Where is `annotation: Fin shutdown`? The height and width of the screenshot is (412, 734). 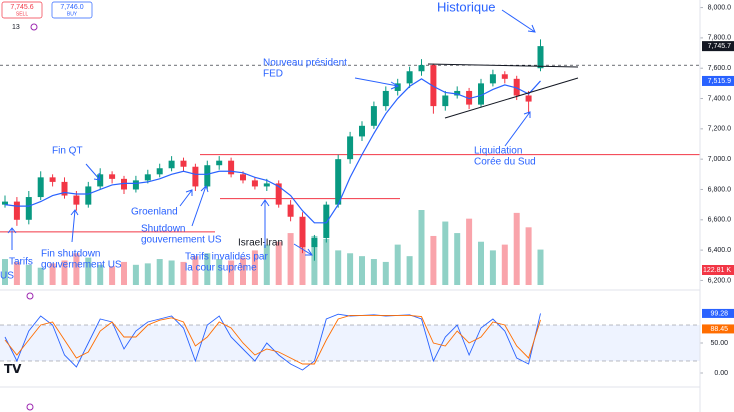 annotation: Fin shutdown is located at coordinates (70, 254).